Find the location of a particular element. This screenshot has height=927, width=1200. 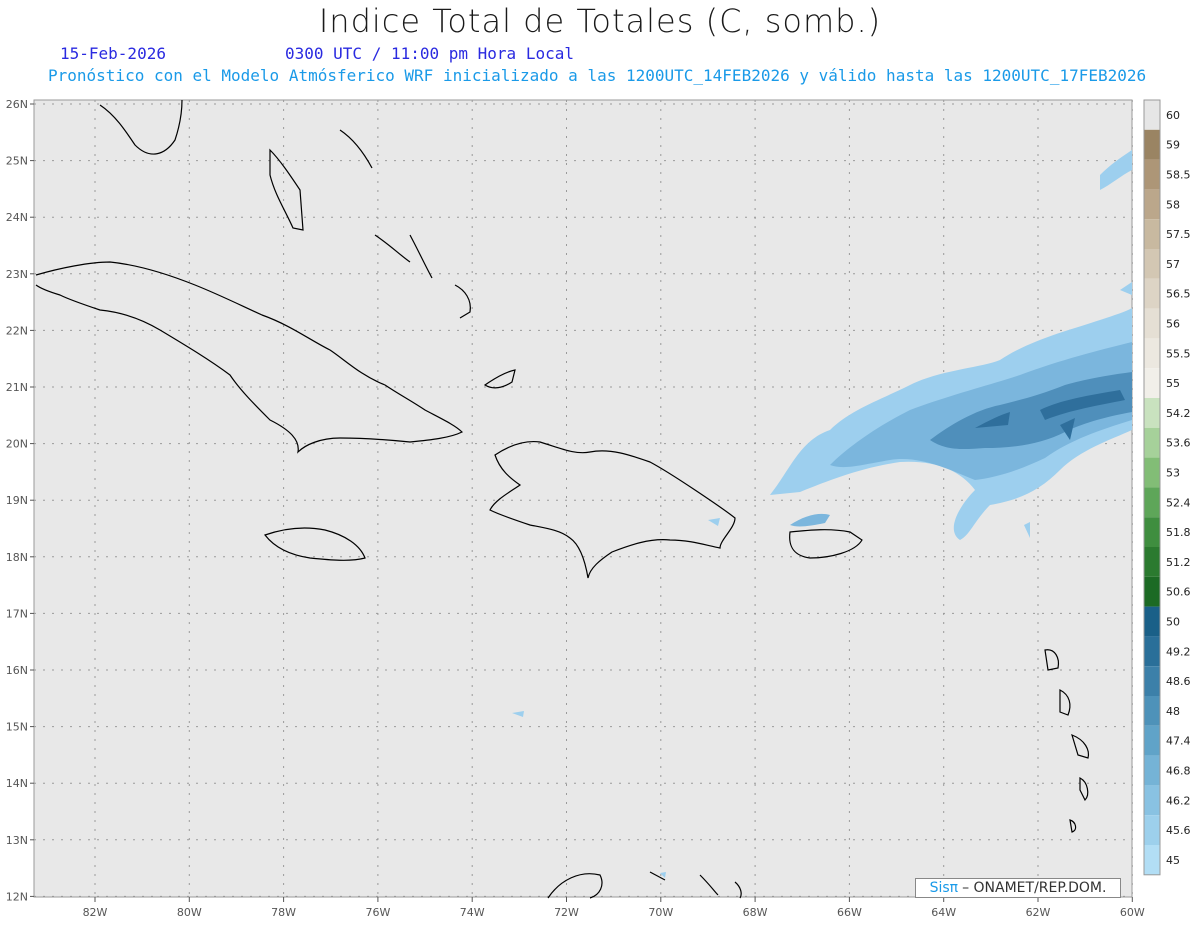

colorbar-label: 56 is located at coordinates (1173, 324).